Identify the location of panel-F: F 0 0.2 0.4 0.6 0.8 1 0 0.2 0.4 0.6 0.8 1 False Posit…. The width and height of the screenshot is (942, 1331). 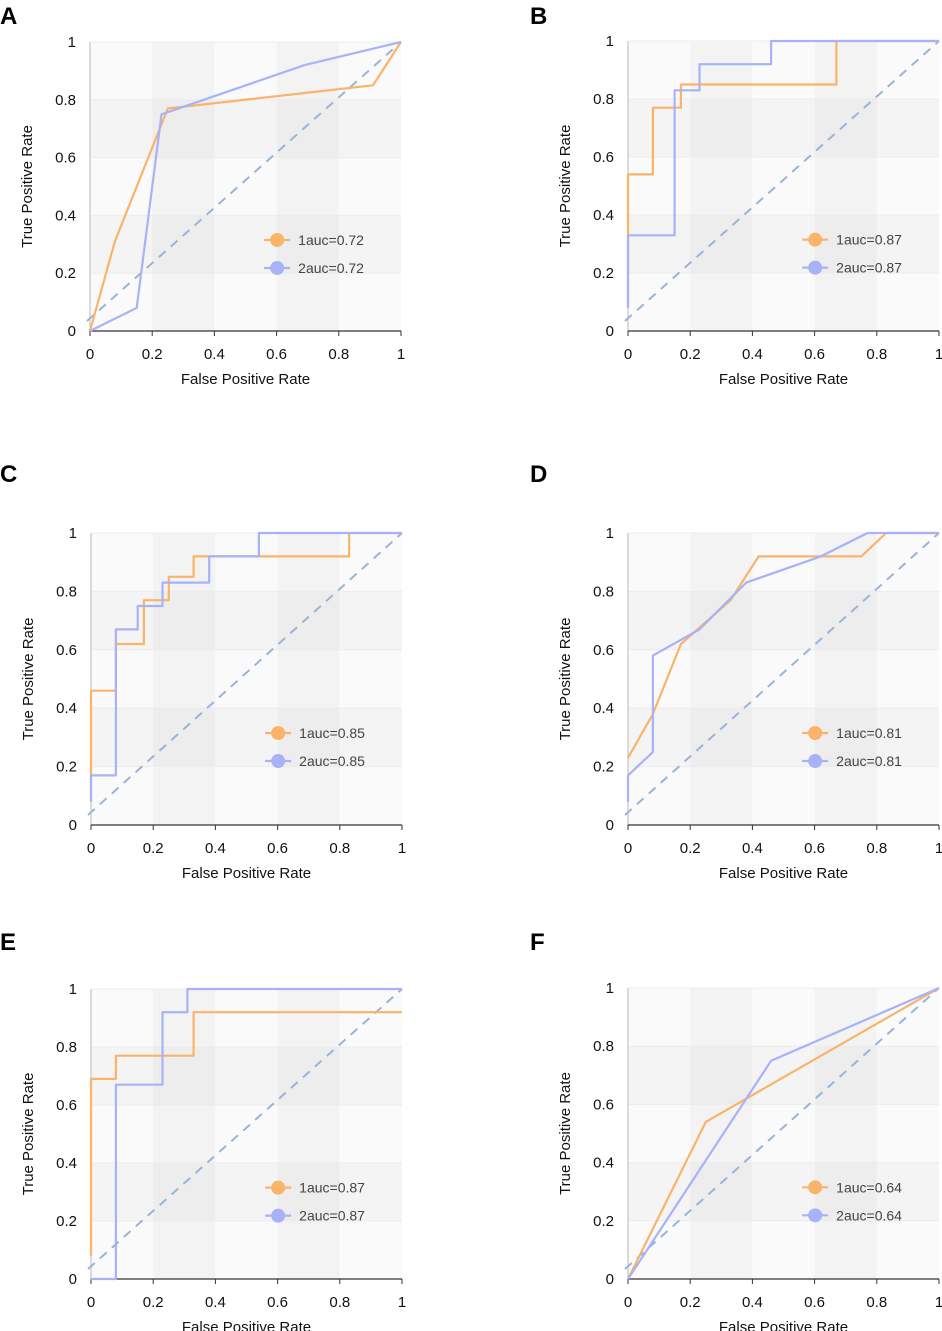
(736, 1130).